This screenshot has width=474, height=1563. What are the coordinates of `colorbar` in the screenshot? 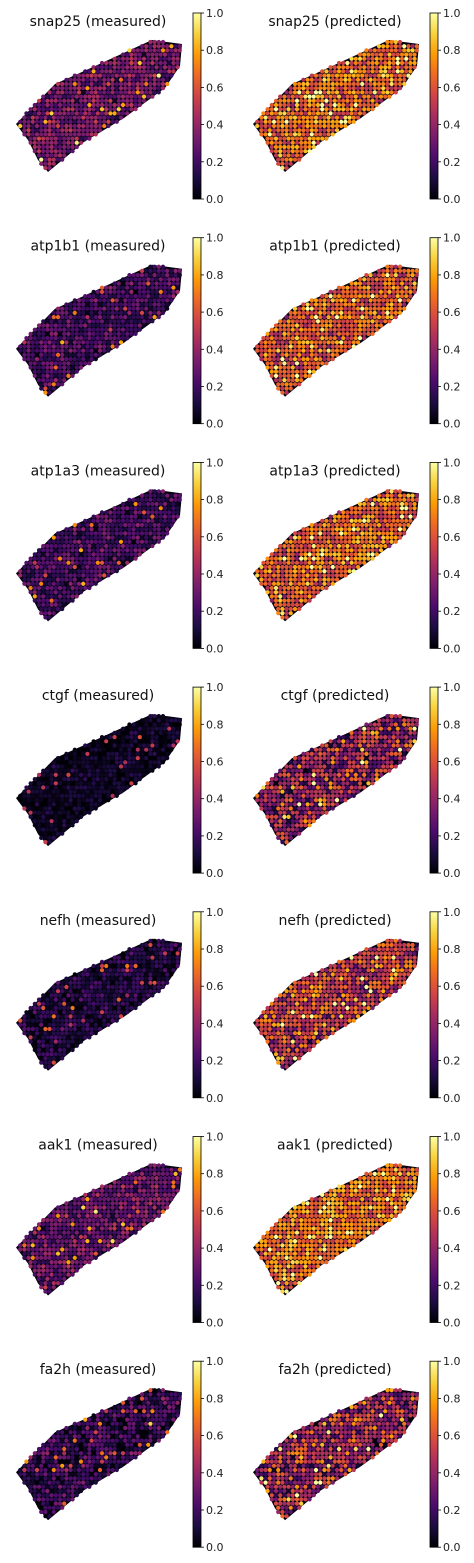 It's located at (434, 106).